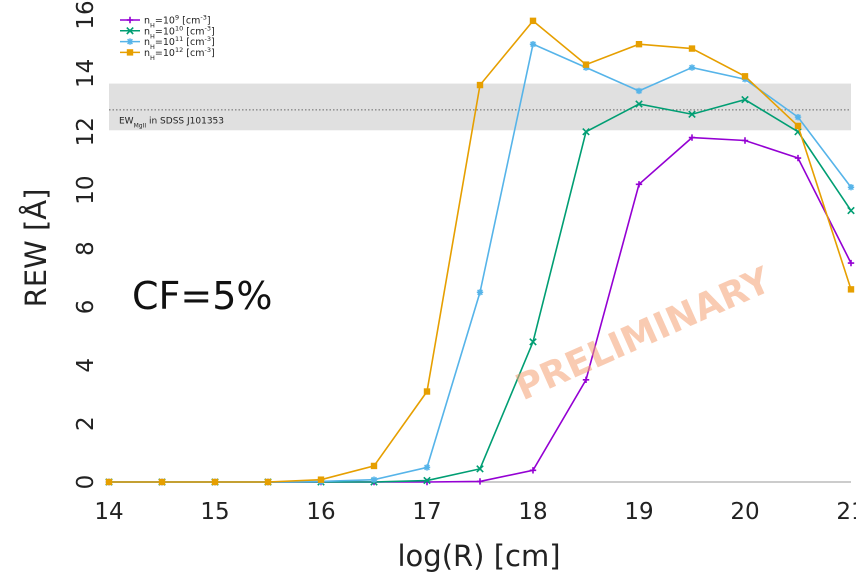 The image size is (856, 582). I want to click on y-tick-label: 6, so click(86, 307).